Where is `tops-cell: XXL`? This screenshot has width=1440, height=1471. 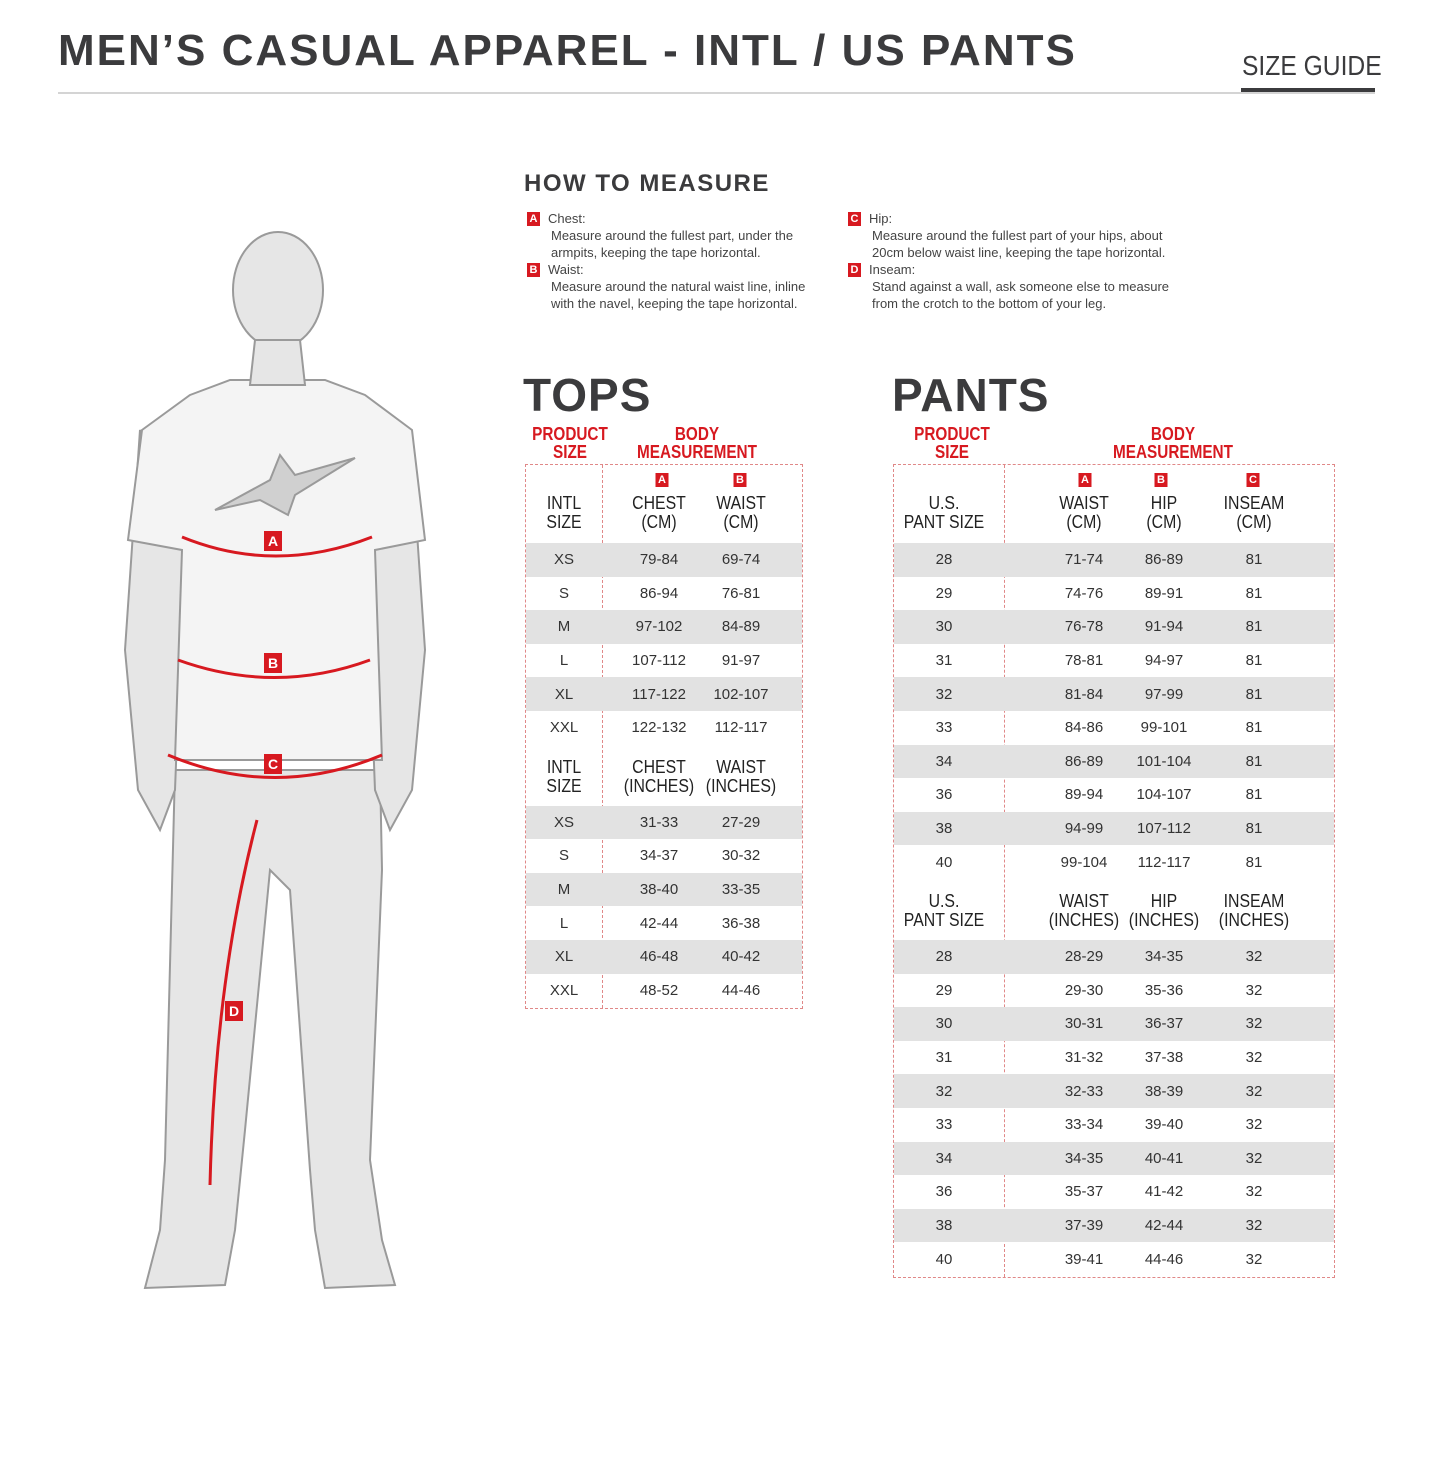 tops-cell: XXL is located at coordinates (564, 728).